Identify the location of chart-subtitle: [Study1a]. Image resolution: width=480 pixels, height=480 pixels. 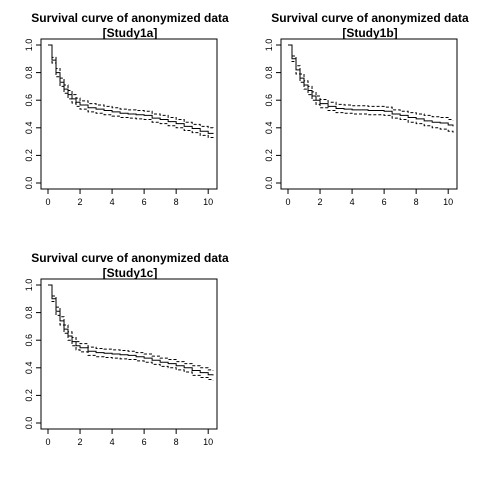
(130, 33).